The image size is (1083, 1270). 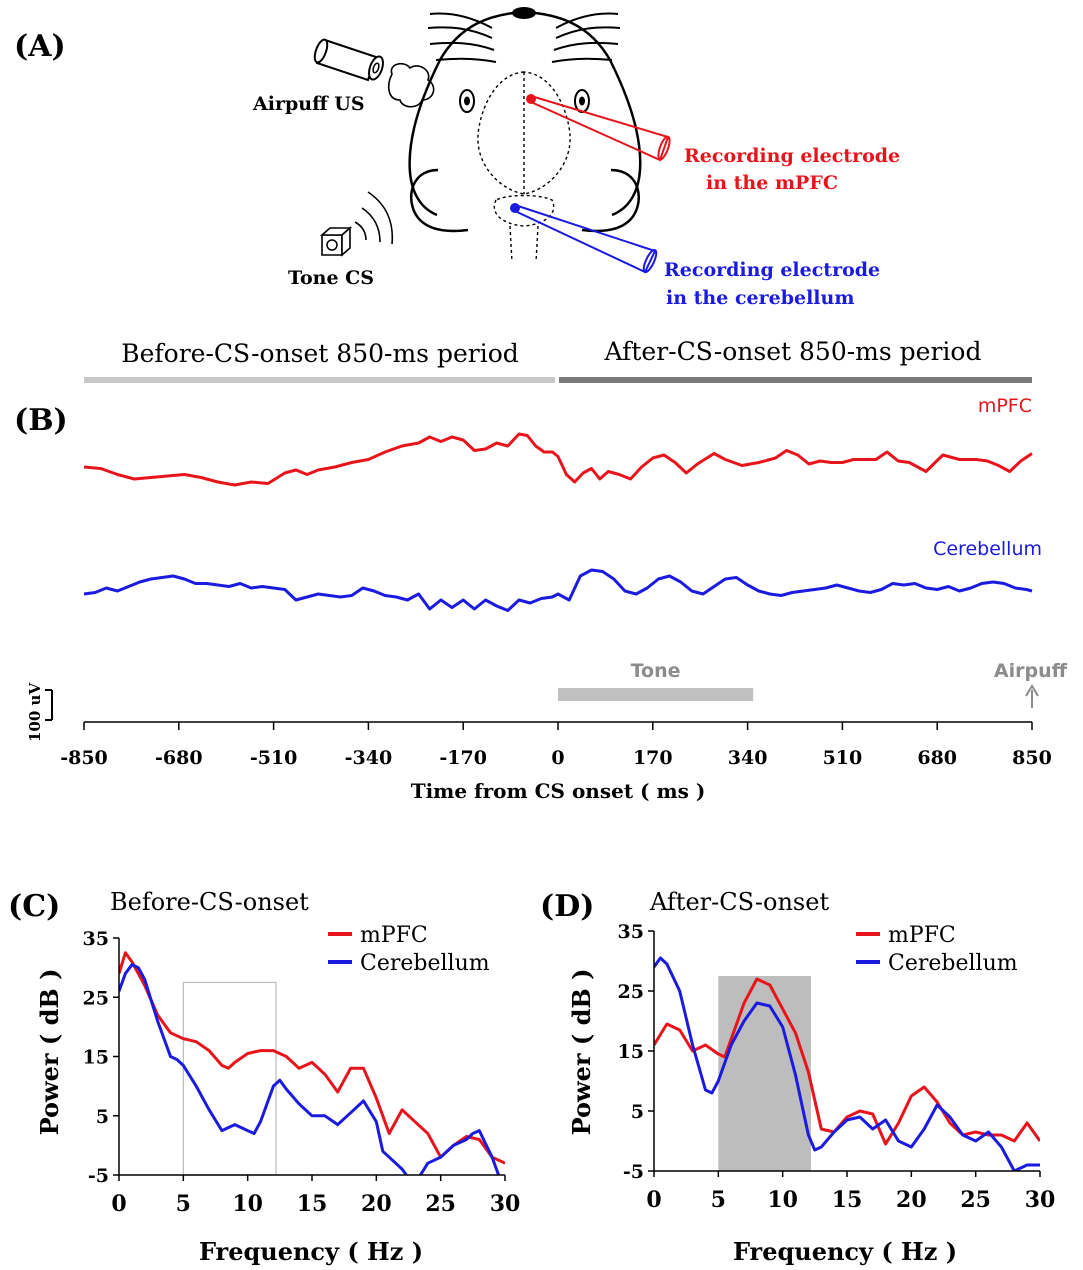 I want to click on scale-bar-label: 100 uV, so click(x=35, y=712).